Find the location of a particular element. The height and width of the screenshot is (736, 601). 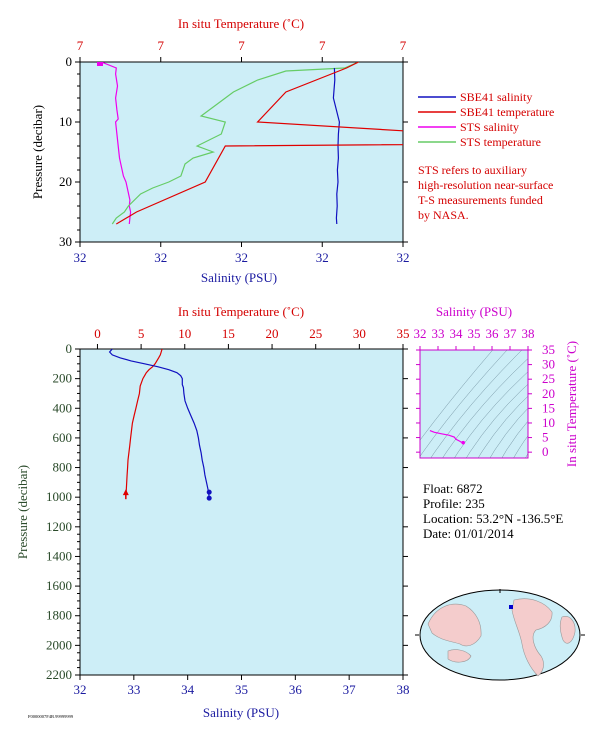

full-profile-pressure-tick-label: 2000 is located at coordinates (59, 644).